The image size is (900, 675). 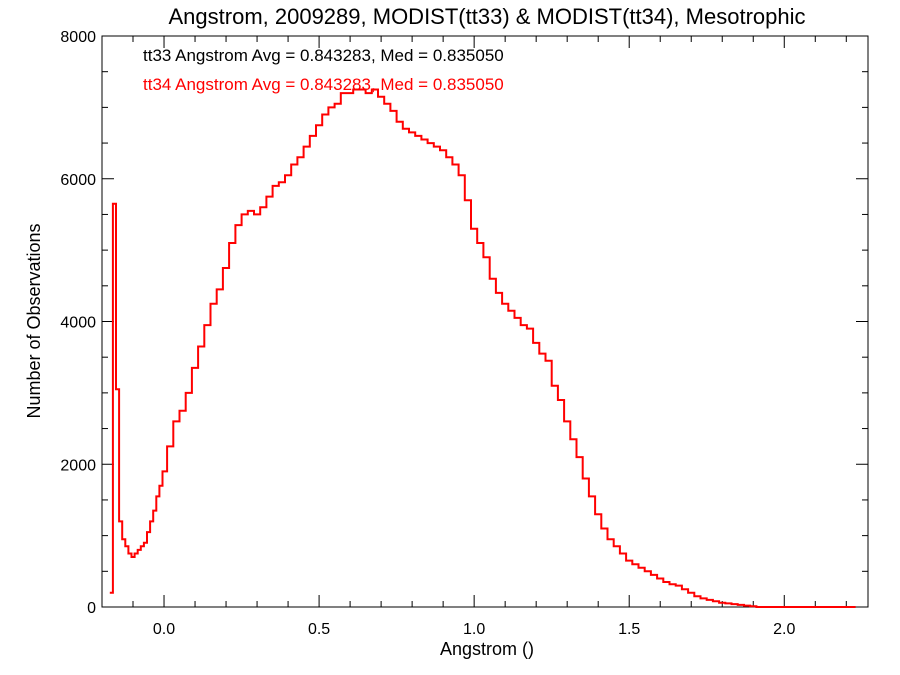 I want to click on x-tick-label: 2.0, so click(x=784, y=629).